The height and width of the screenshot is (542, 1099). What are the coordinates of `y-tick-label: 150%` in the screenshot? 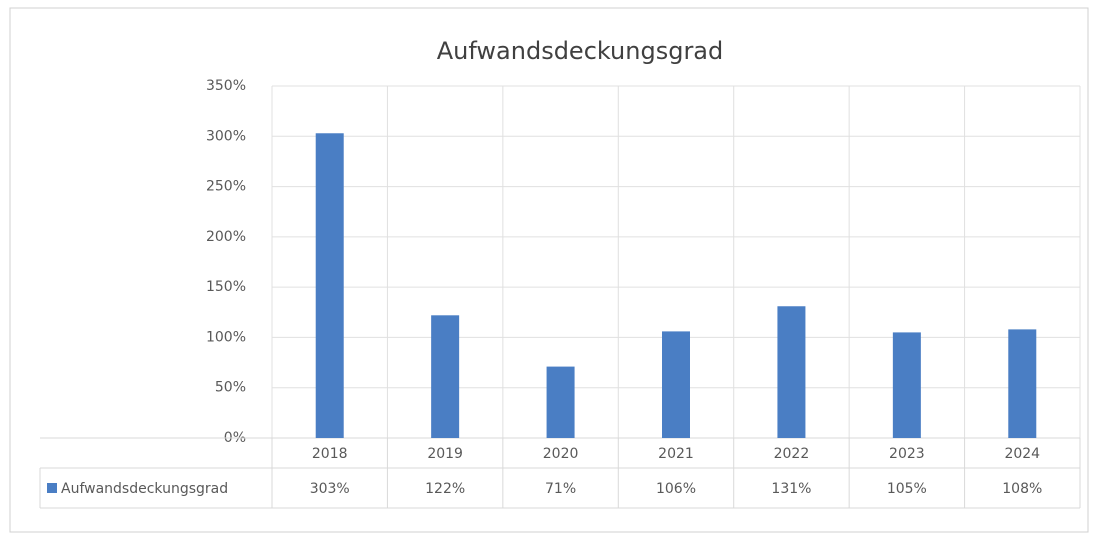 It's located at (226, 287).